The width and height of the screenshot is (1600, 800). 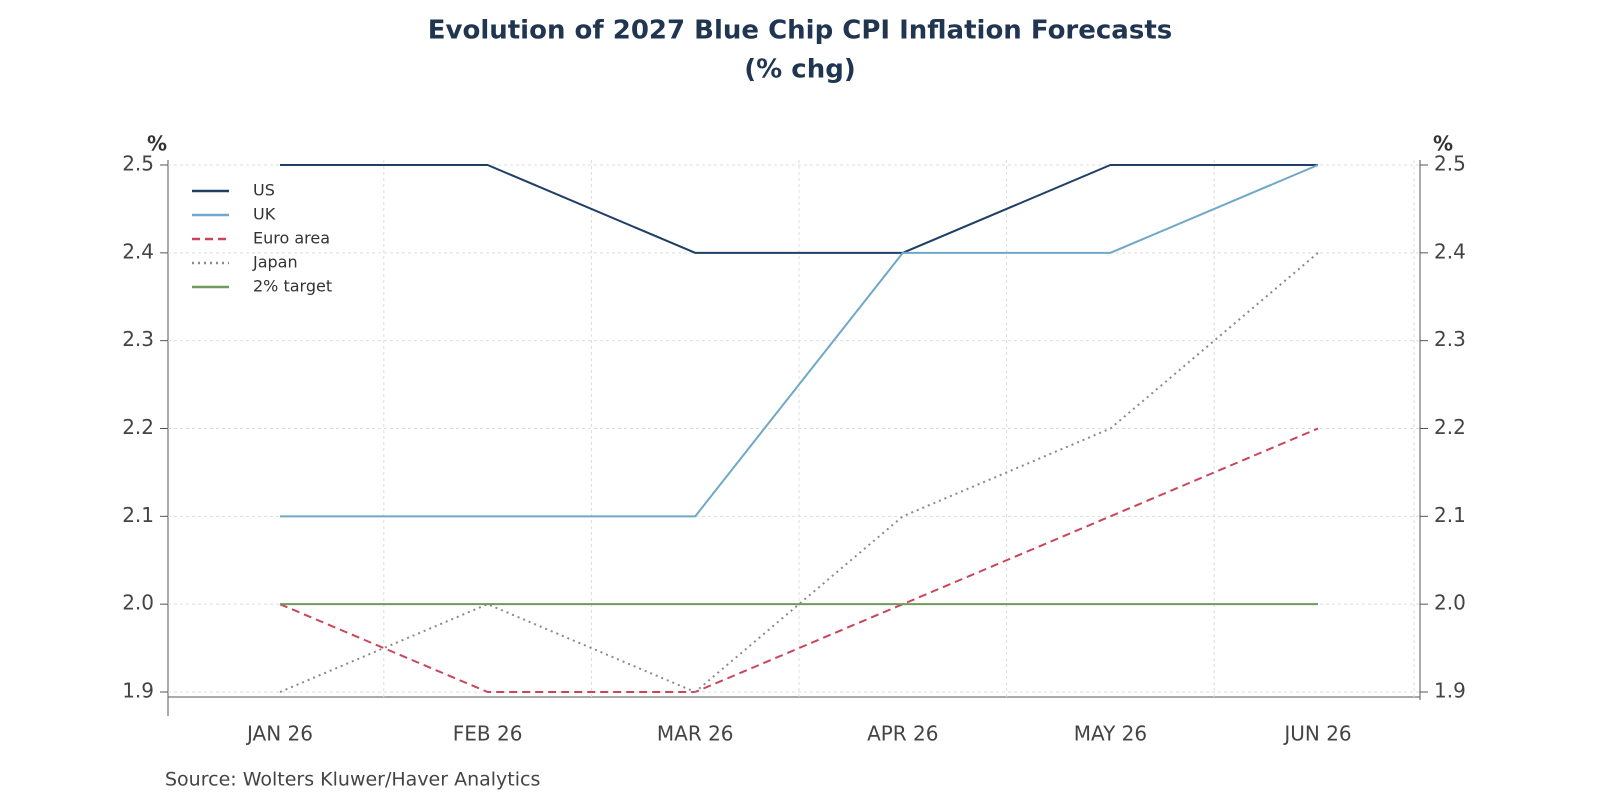 What do you see at coordinates (157, 144) in the screenshot?
I see `y-axis-label: %` at bounding box center [157, 144].